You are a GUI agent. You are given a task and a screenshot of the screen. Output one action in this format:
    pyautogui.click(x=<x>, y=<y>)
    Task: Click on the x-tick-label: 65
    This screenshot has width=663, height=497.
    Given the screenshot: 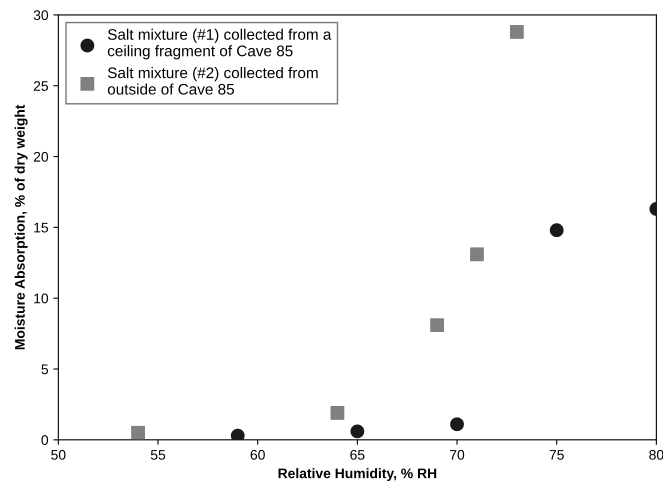 What is the action you would take?
    pyautogui.click(x=357, y=455)
    